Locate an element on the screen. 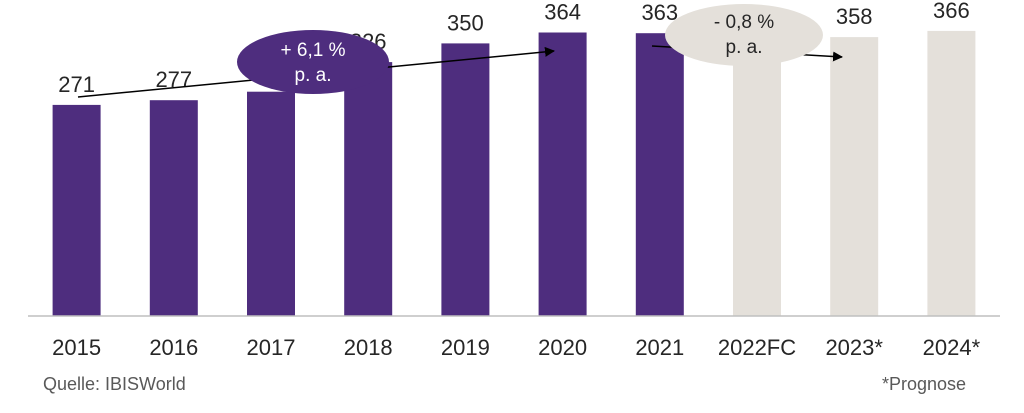 Image resolution: width=1024 pixels, height=413 pixels. x-tick-label-2019: 2019 is located at coordinates (465, 347).